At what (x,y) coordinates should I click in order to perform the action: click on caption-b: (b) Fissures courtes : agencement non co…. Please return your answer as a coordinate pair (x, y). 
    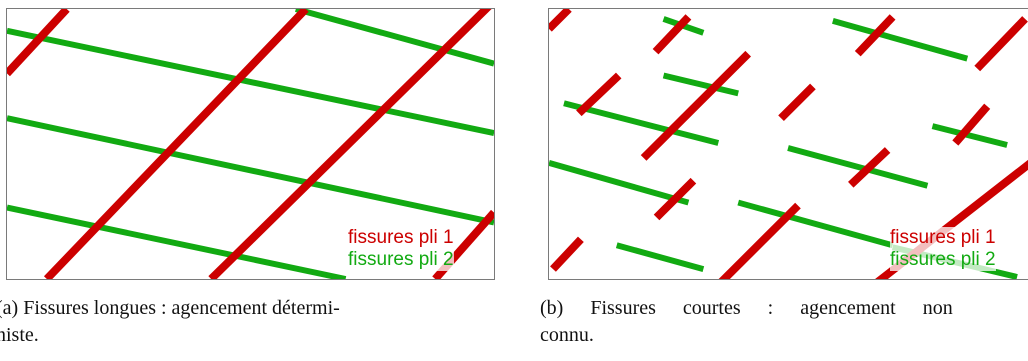
    Looking at the image, I should click on (784, 322).